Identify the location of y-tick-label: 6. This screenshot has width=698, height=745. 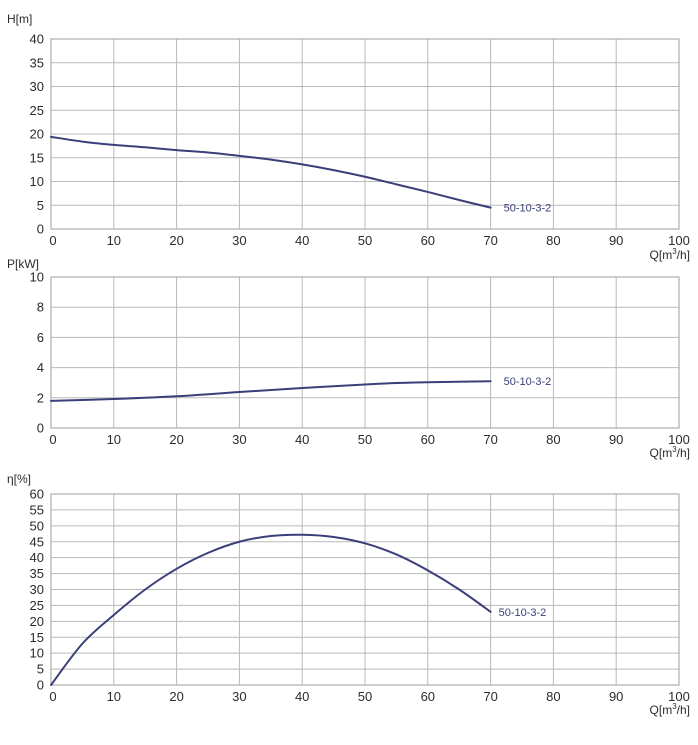
(40, 337).